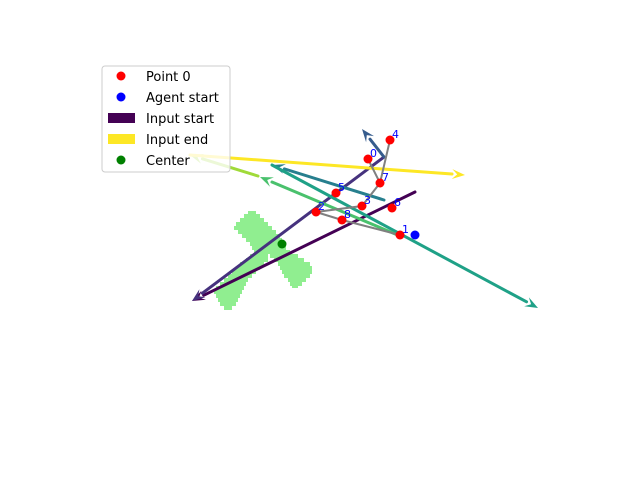  Describe the element at coordinates (415, 235) in the screenshot. I see `agent-start-marker` at that location.